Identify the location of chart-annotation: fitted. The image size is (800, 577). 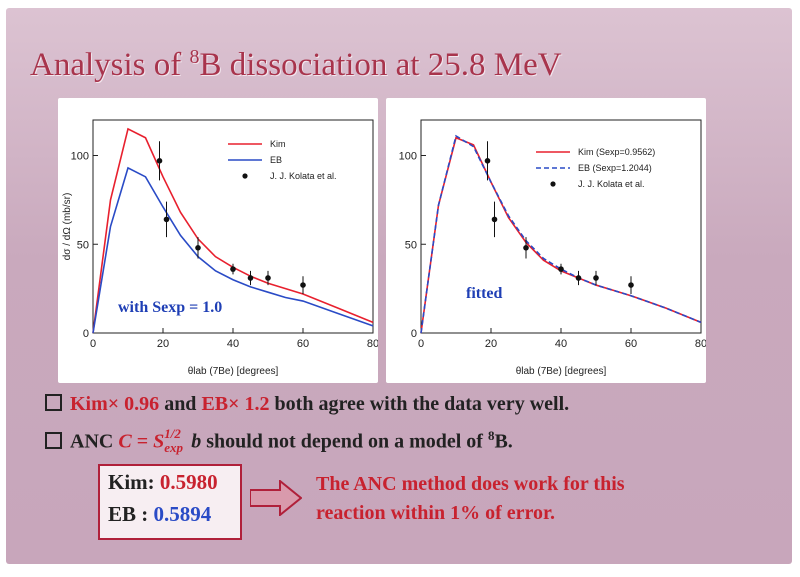
(484, 293).